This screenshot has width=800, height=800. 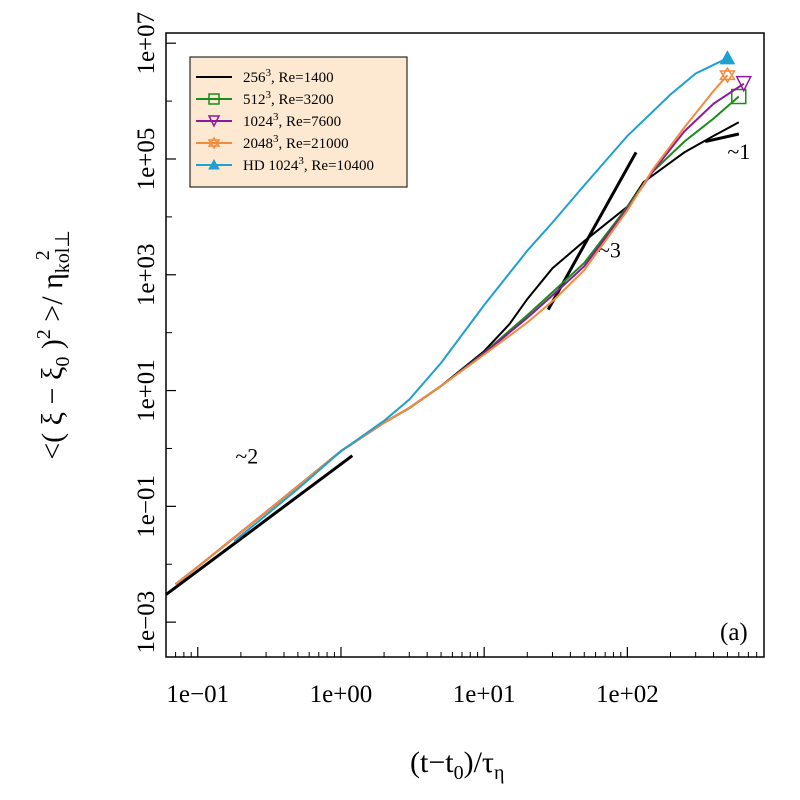 I want to click on x-axis-title: (t−t0)/τη, so click(x=457, y=765).